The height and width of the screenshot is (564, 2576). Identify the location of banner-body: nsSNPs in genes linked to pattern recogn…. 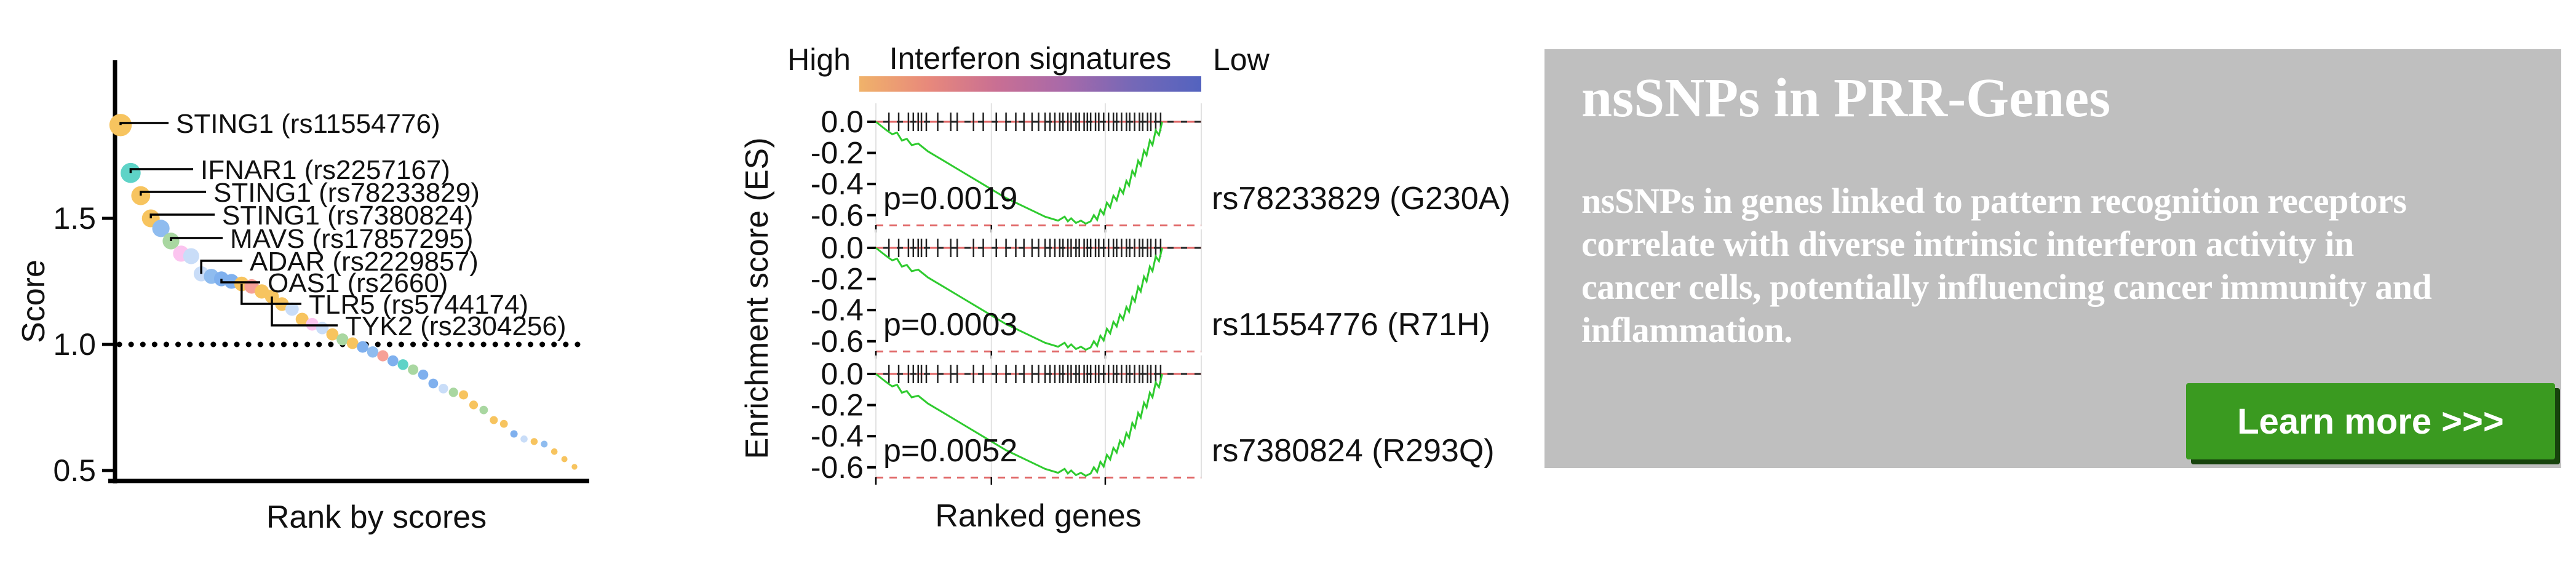
(2006, 266).